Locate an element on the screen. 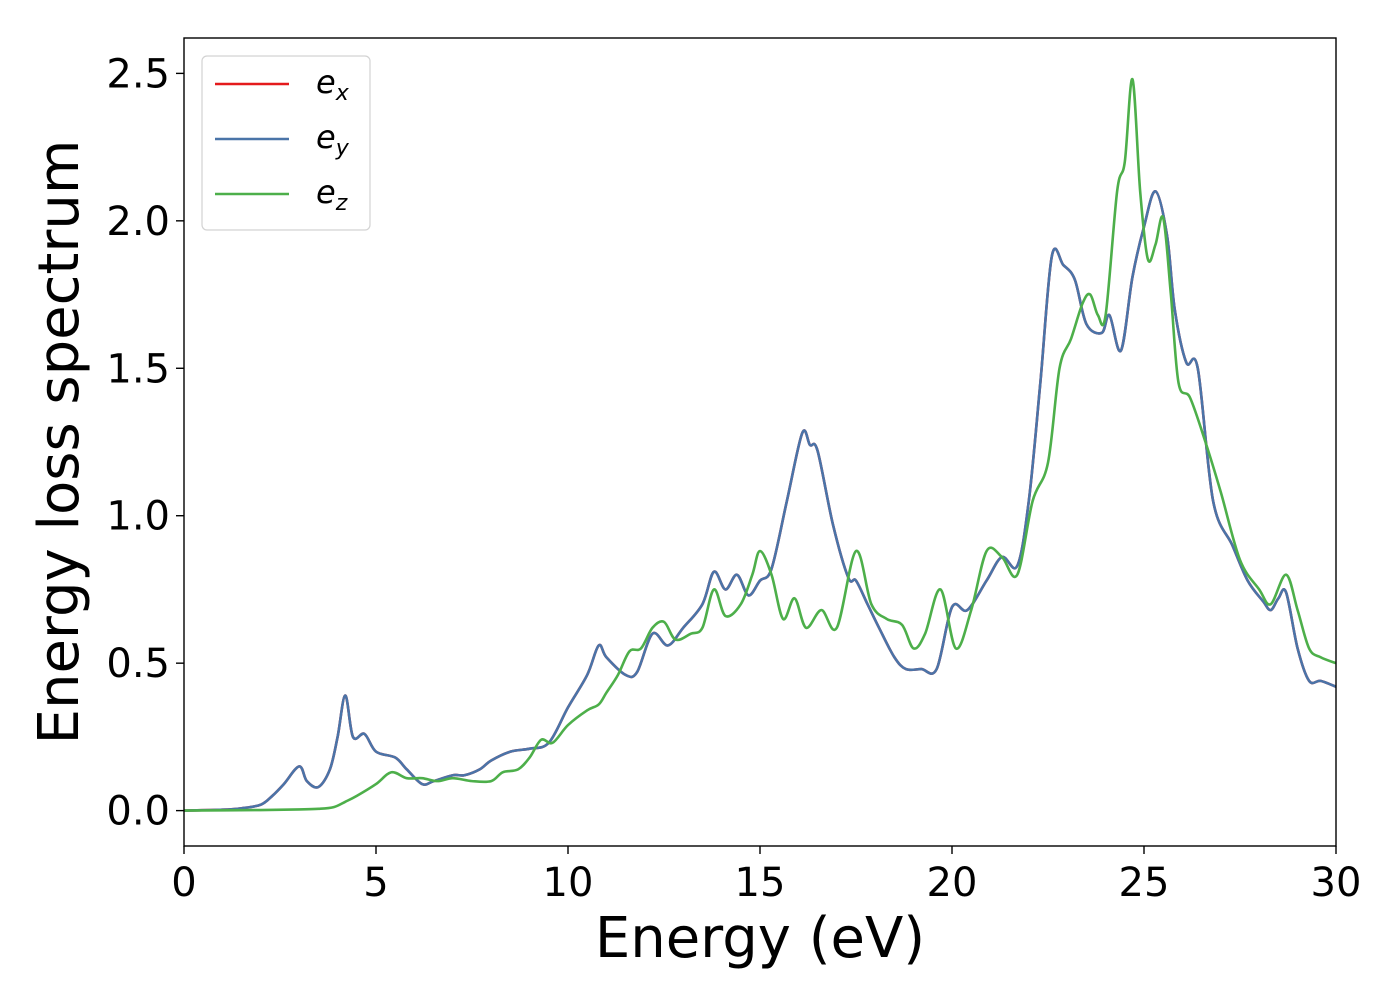 The width and height of the screenshot is (1400, 1000). legend: ex ey ez is located at coordinates (286, 143).